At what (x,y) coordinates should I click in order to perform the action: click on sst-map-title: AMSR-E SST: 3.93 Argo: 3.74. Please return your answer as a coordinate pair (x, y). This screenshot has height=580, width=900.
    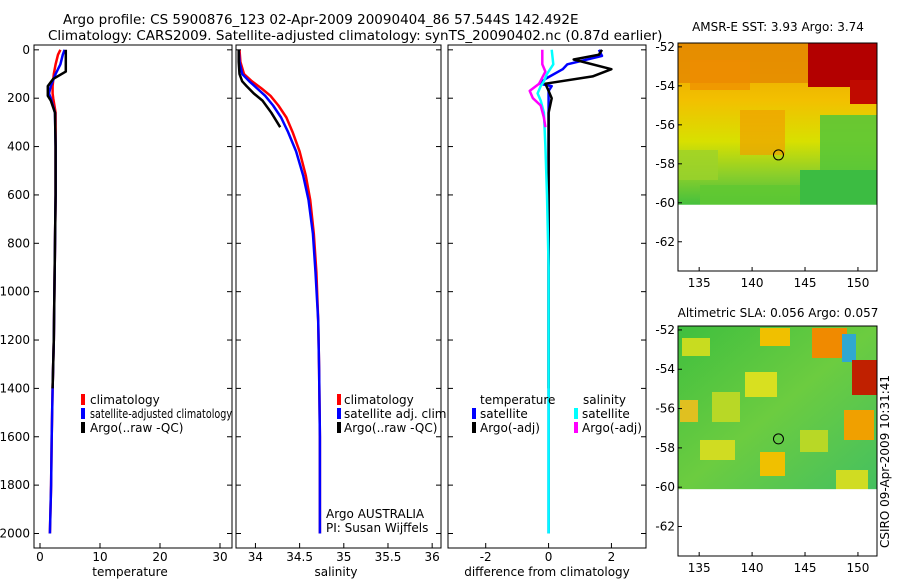
    Looking at the image, I should click on (778, 27).